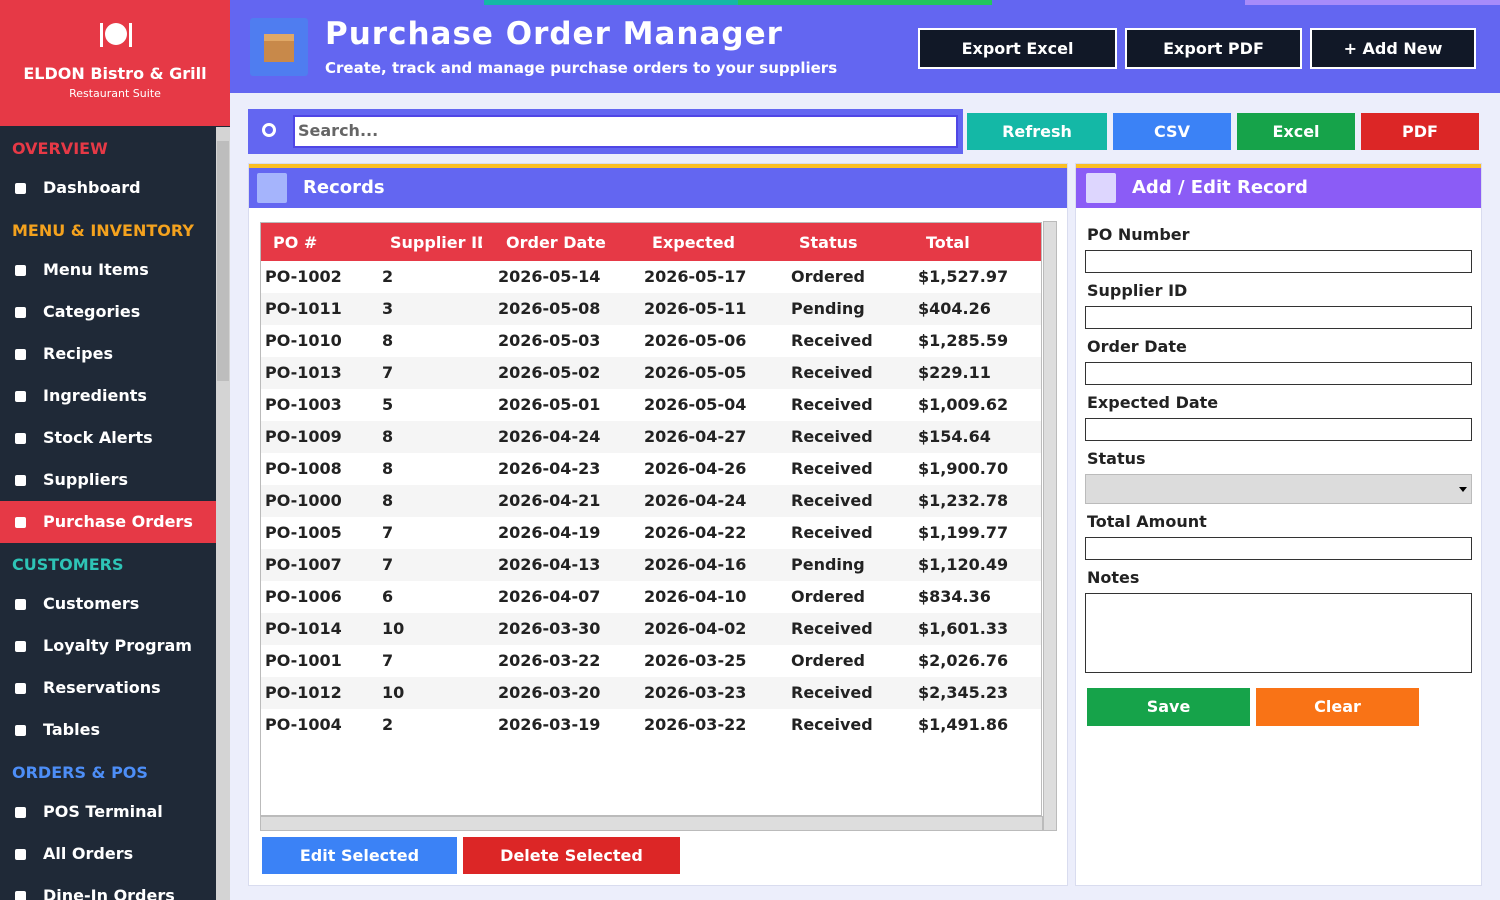 Image resolution: width=1500 pixels, height=900 pixels. I want to click on nav-item: Customers, so click(108, 604).